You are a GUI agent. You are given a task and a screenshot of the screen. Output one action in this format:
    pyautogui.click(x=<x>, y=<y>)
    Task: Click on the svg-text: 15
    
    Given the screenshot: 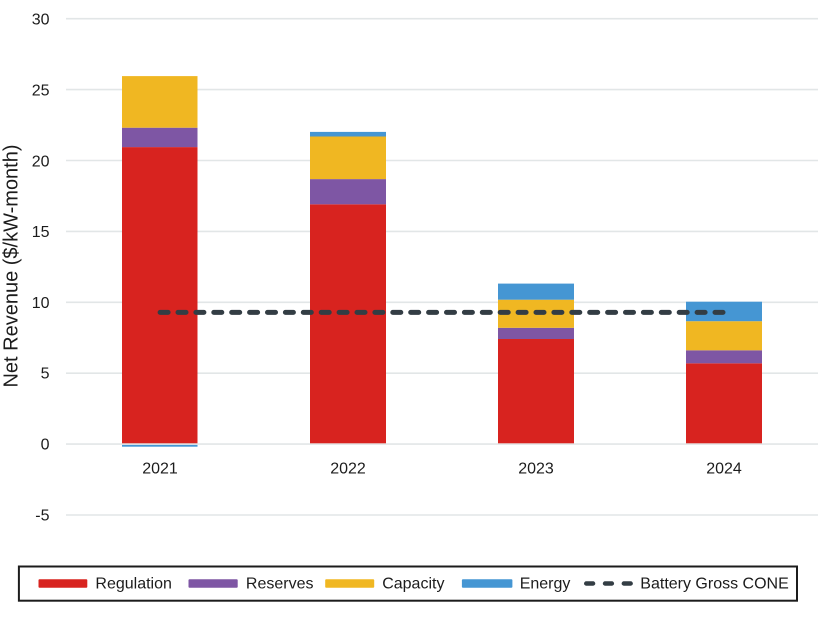 What is the action you would take?
    pyautogui.click(x=41, y=232)
    